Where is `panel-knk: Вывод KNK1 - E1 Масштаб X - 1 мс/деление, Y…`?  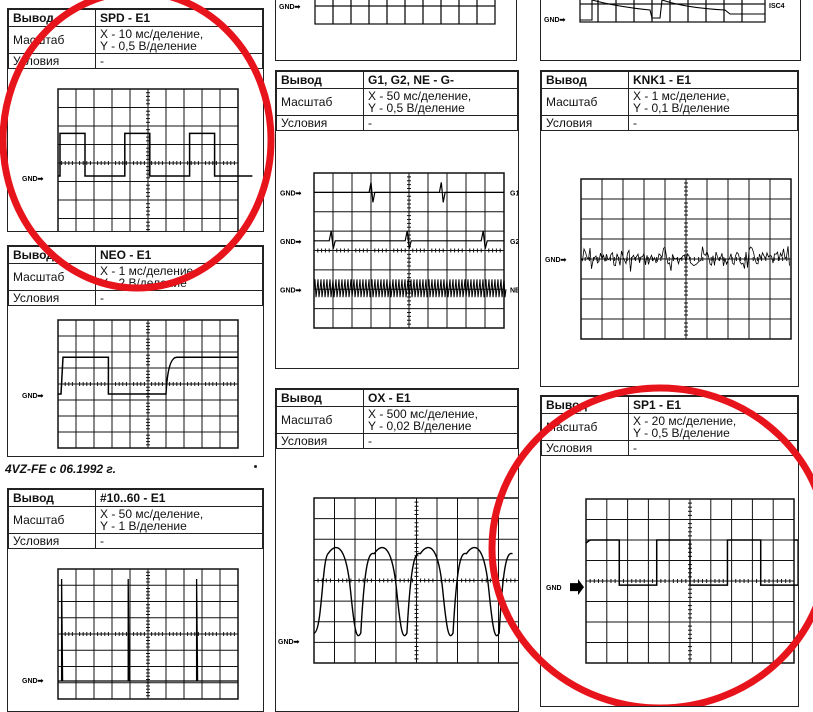 panel-knk: Вывод KNK1 - E1 Масштаб X - 1 мс/деление, Y… is located at coordinates (669, 228).